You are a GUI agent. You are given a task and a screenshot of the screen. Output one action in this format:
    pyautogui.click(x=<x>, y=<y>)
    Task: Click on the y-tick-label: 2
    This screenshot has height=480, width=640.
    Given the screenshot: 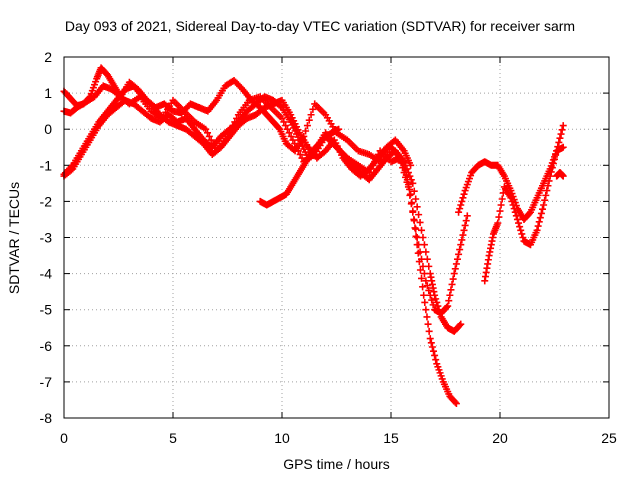 What is the action you would take?
    pyautogui.click(x=48, y=57)
    